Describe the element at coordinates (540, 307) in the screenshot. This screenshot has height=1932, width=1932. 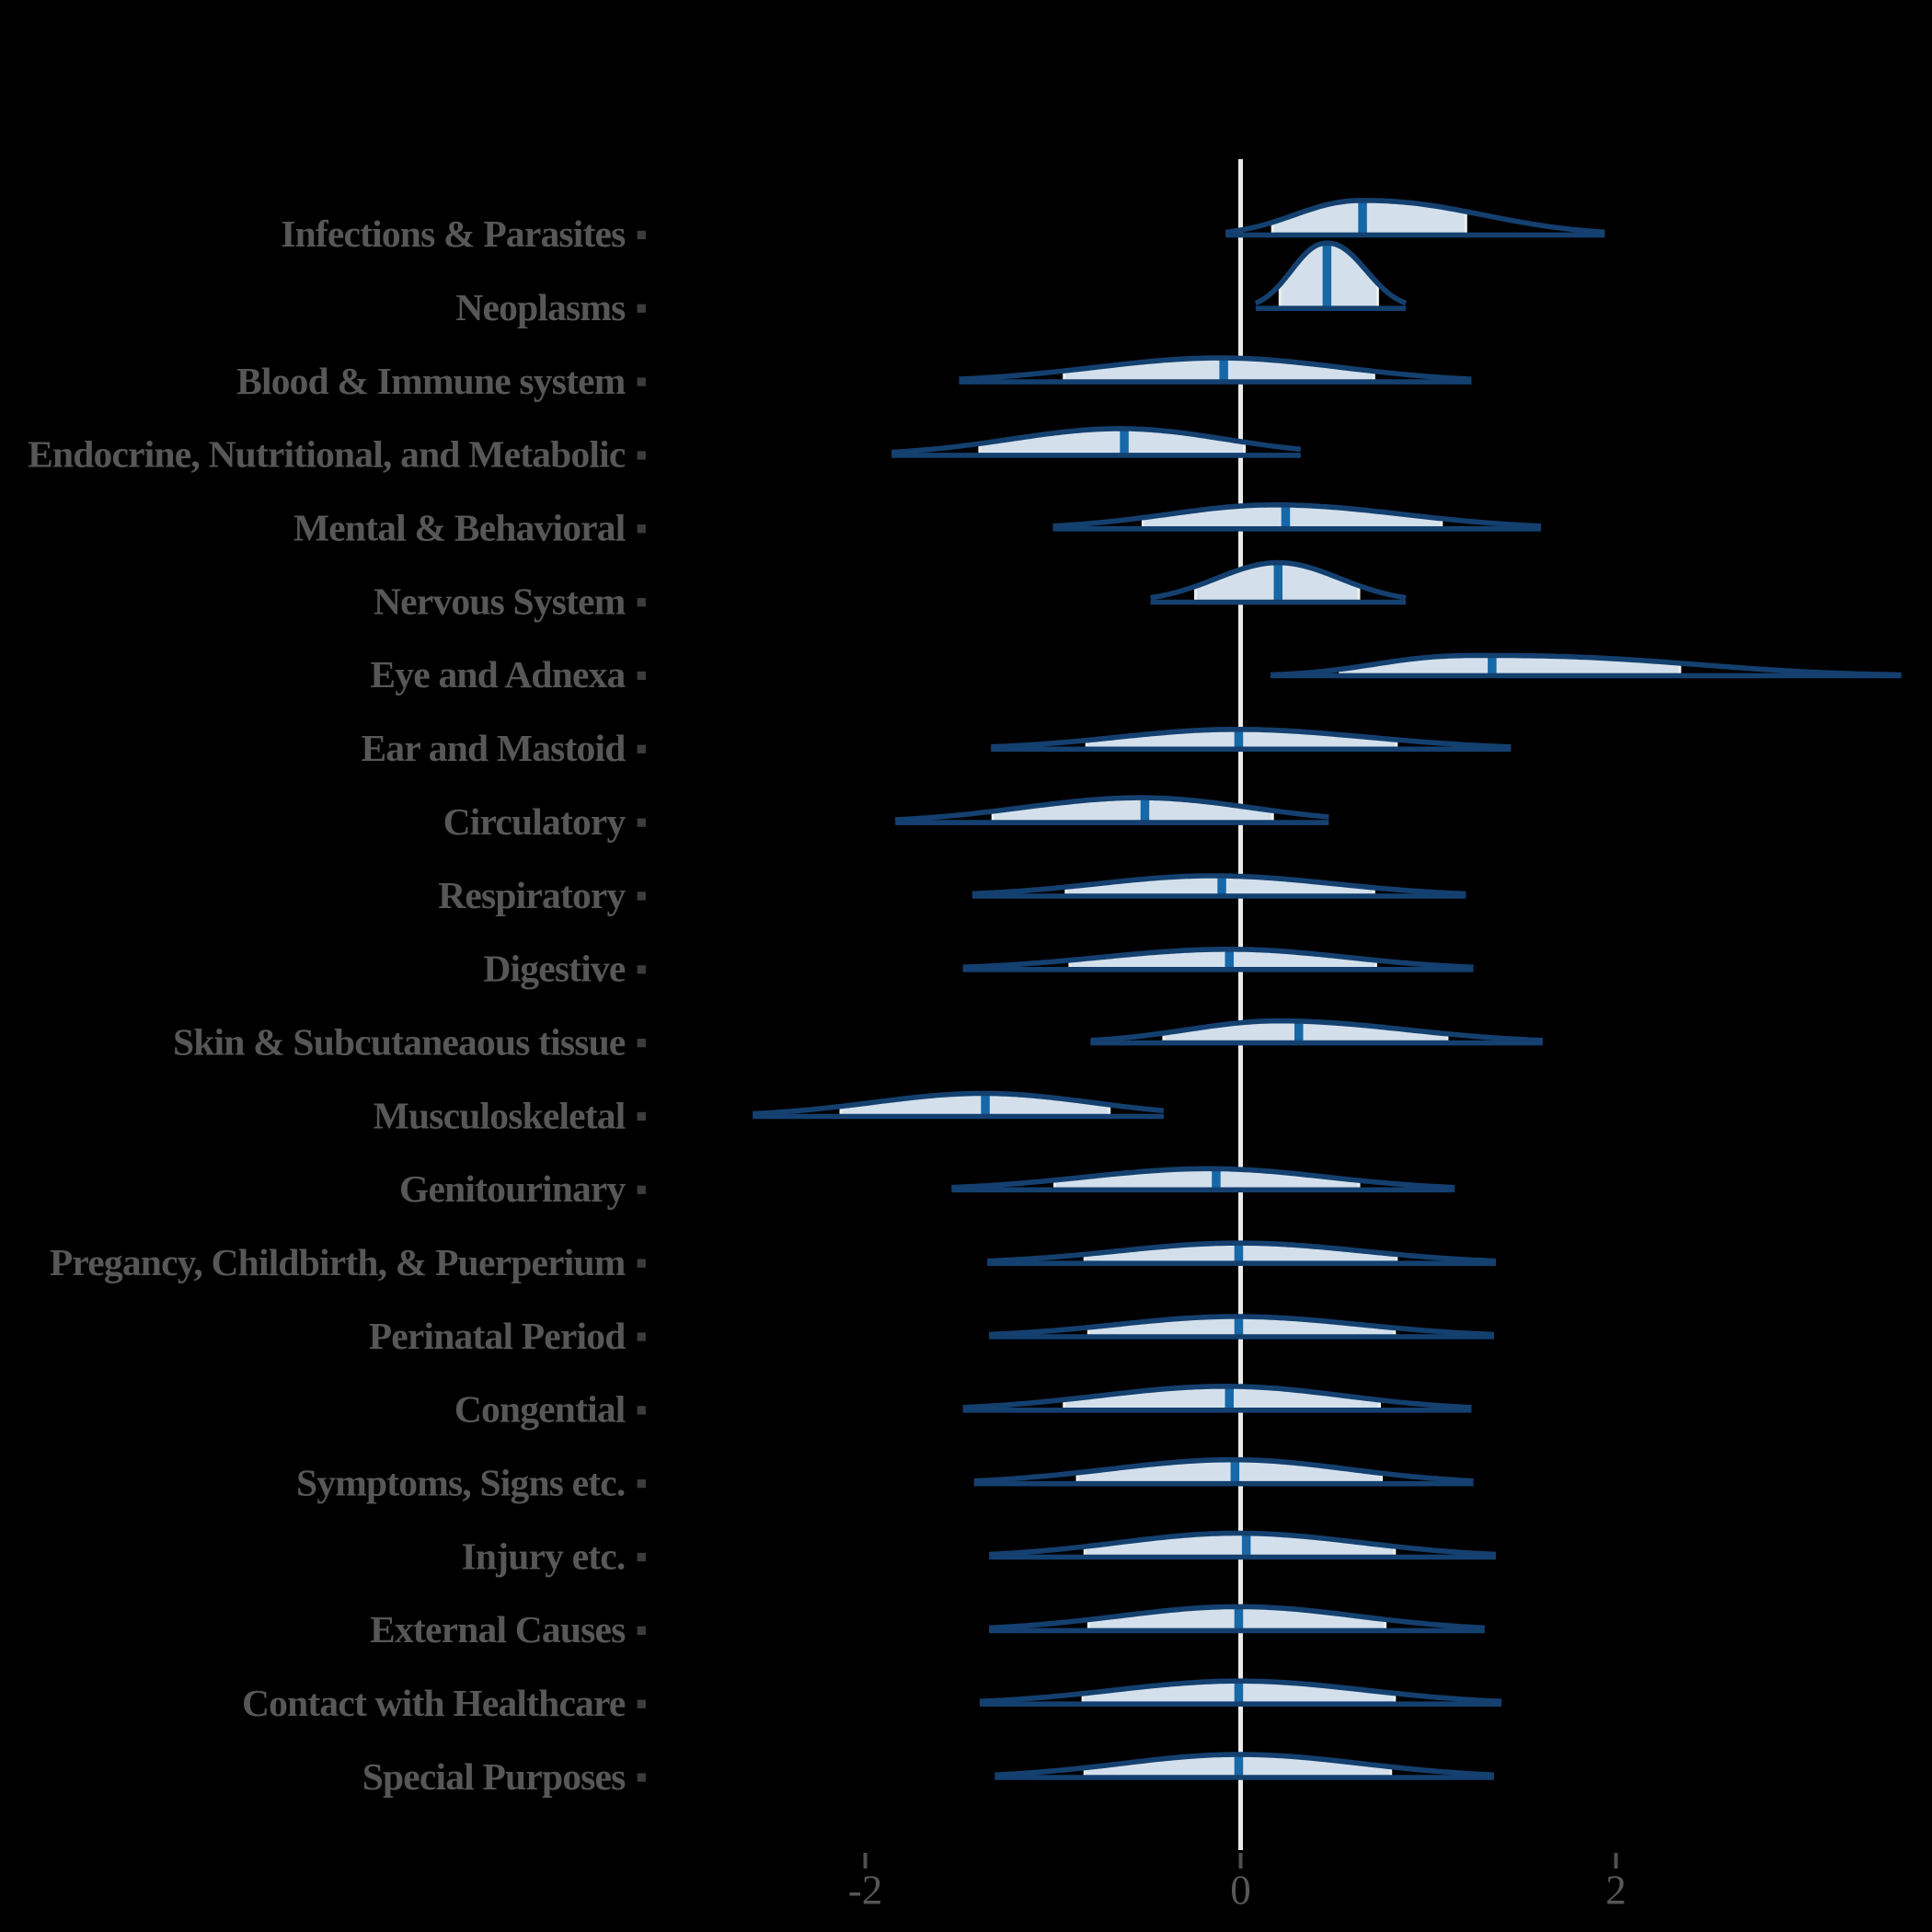
I see `svg-text: Neoplasms` at that location.